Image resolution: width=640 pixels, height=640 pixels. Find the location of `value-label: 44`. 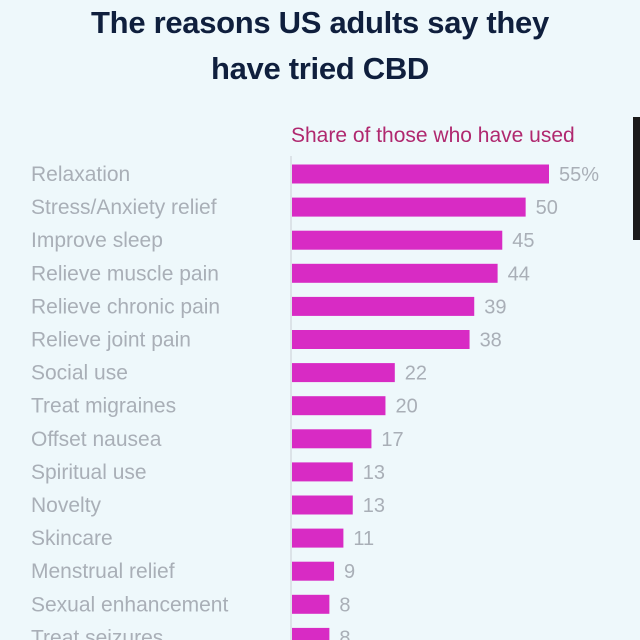

value-label: 44 is located at coordinates (519, 274).